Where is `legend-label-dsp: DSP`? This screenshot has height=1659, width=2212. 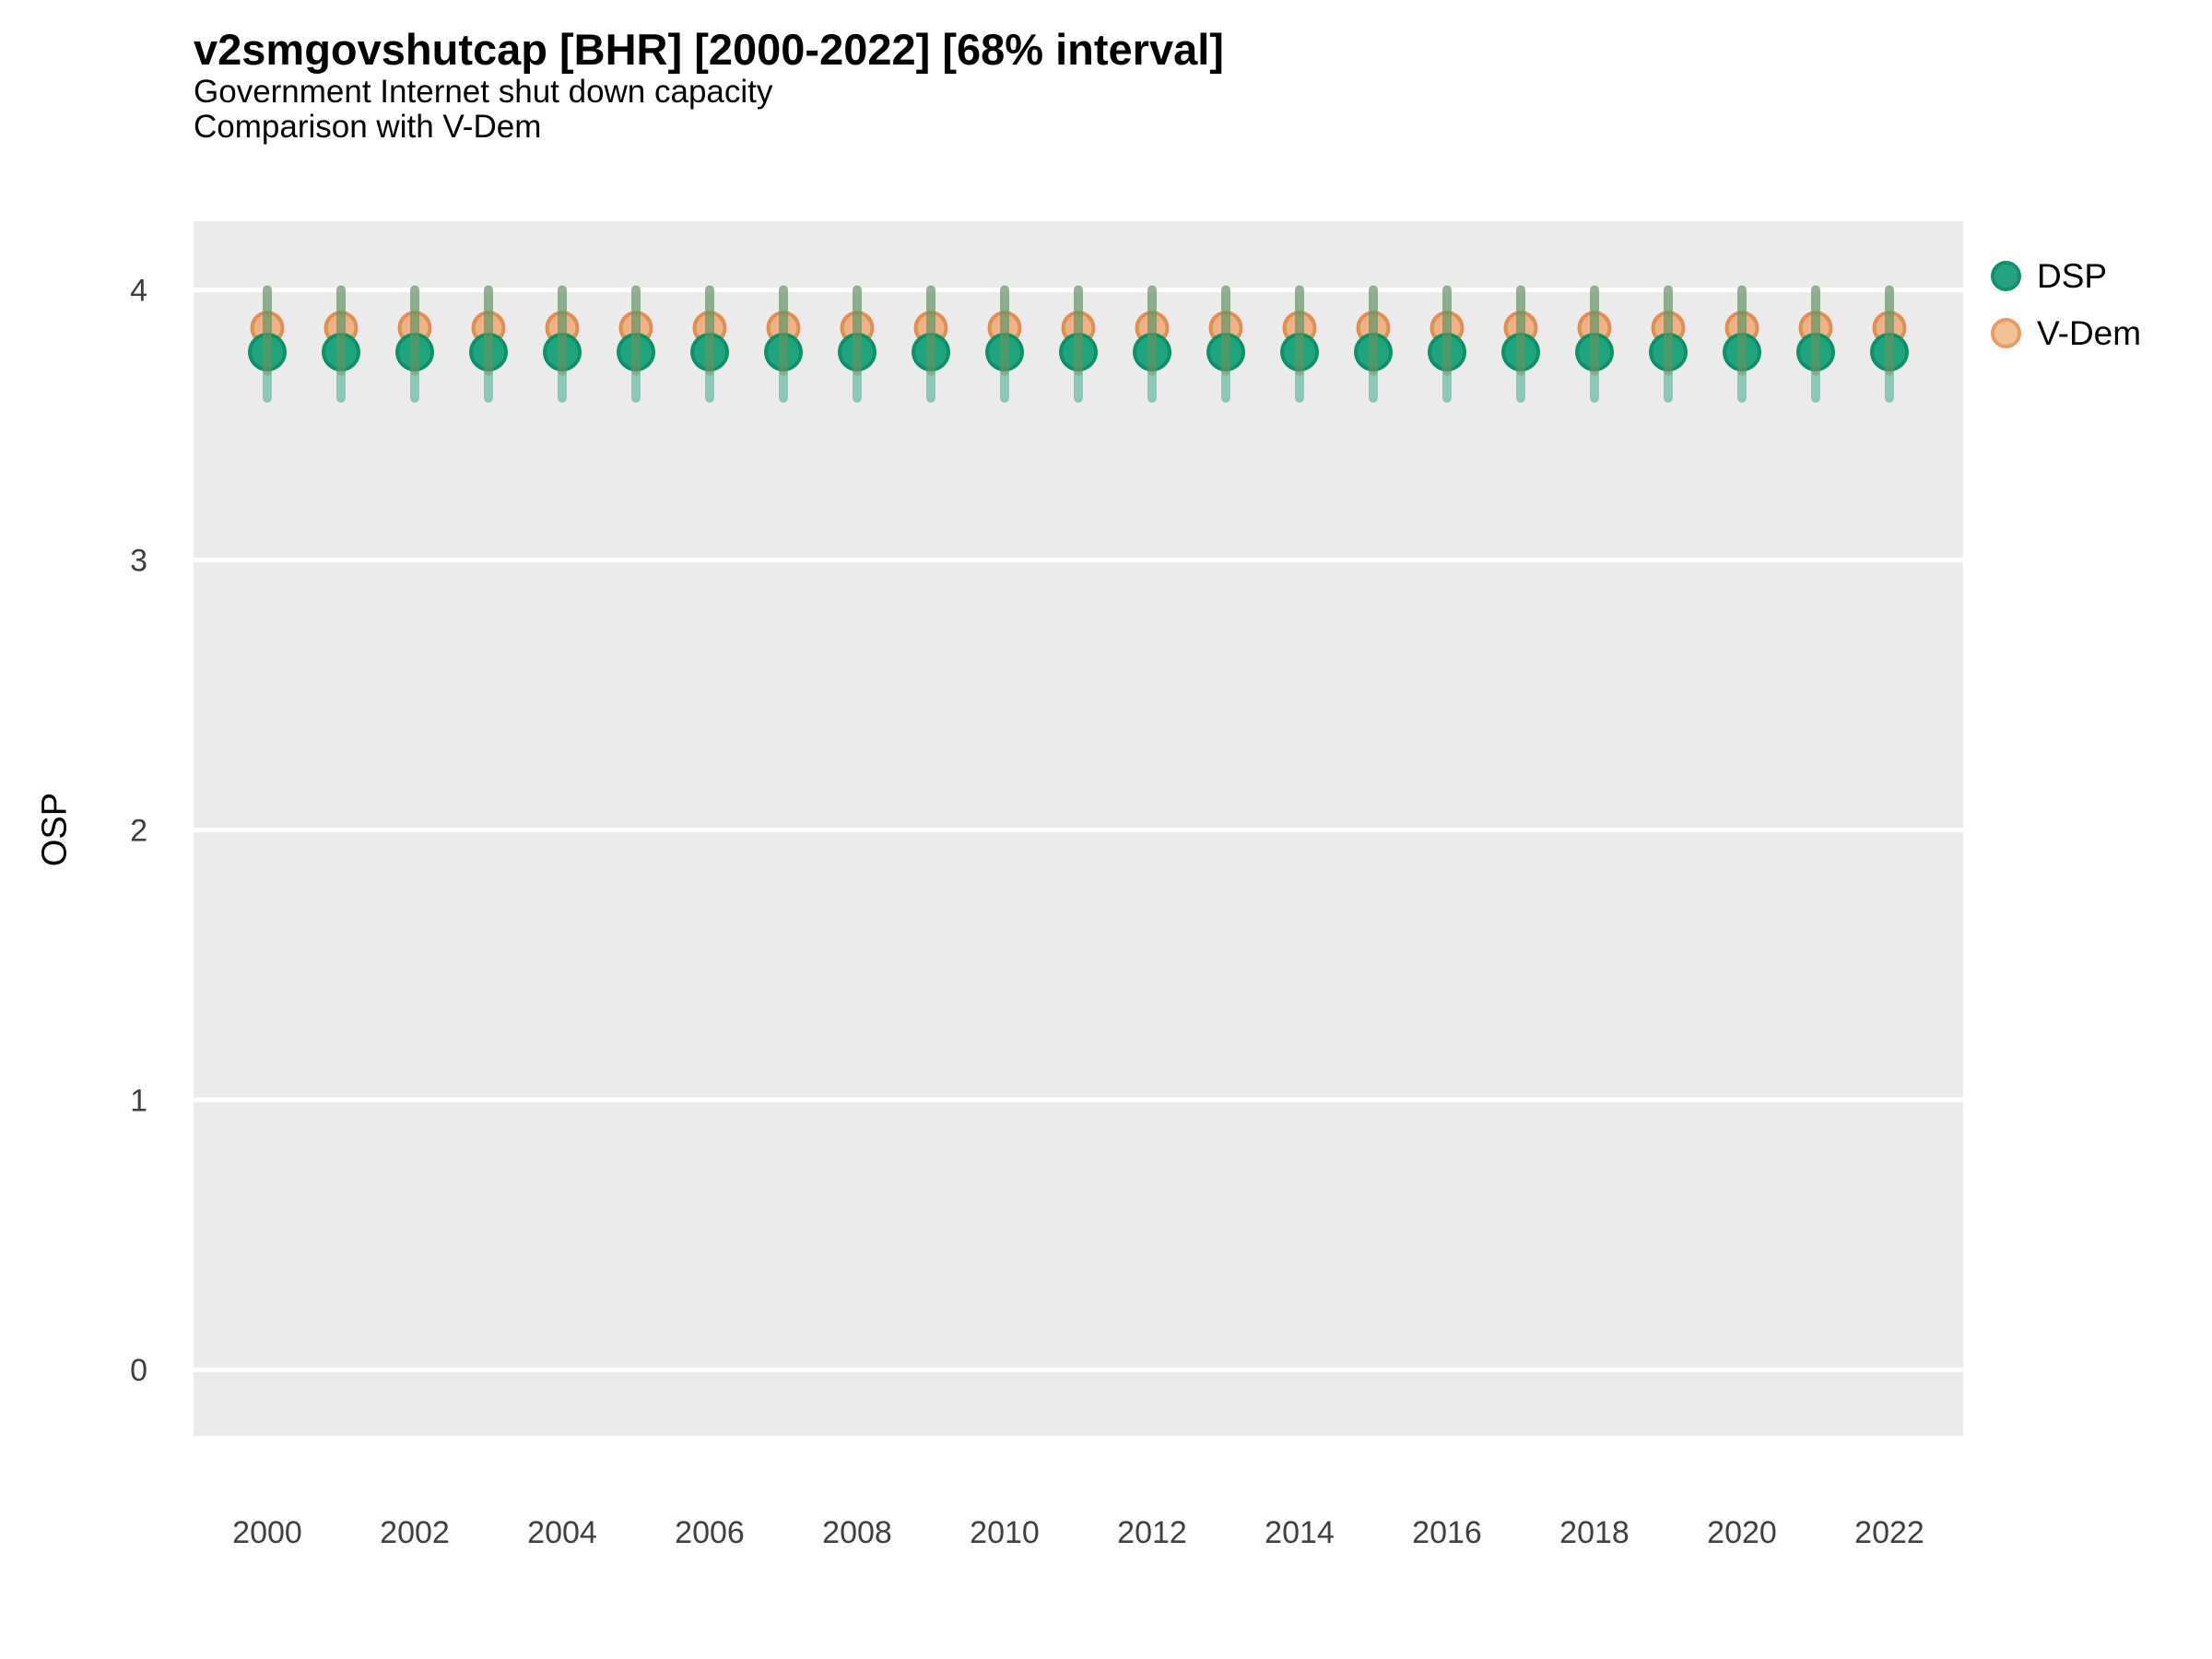
legend-label-dsp: DSP is located at coordinates (2072, 276).